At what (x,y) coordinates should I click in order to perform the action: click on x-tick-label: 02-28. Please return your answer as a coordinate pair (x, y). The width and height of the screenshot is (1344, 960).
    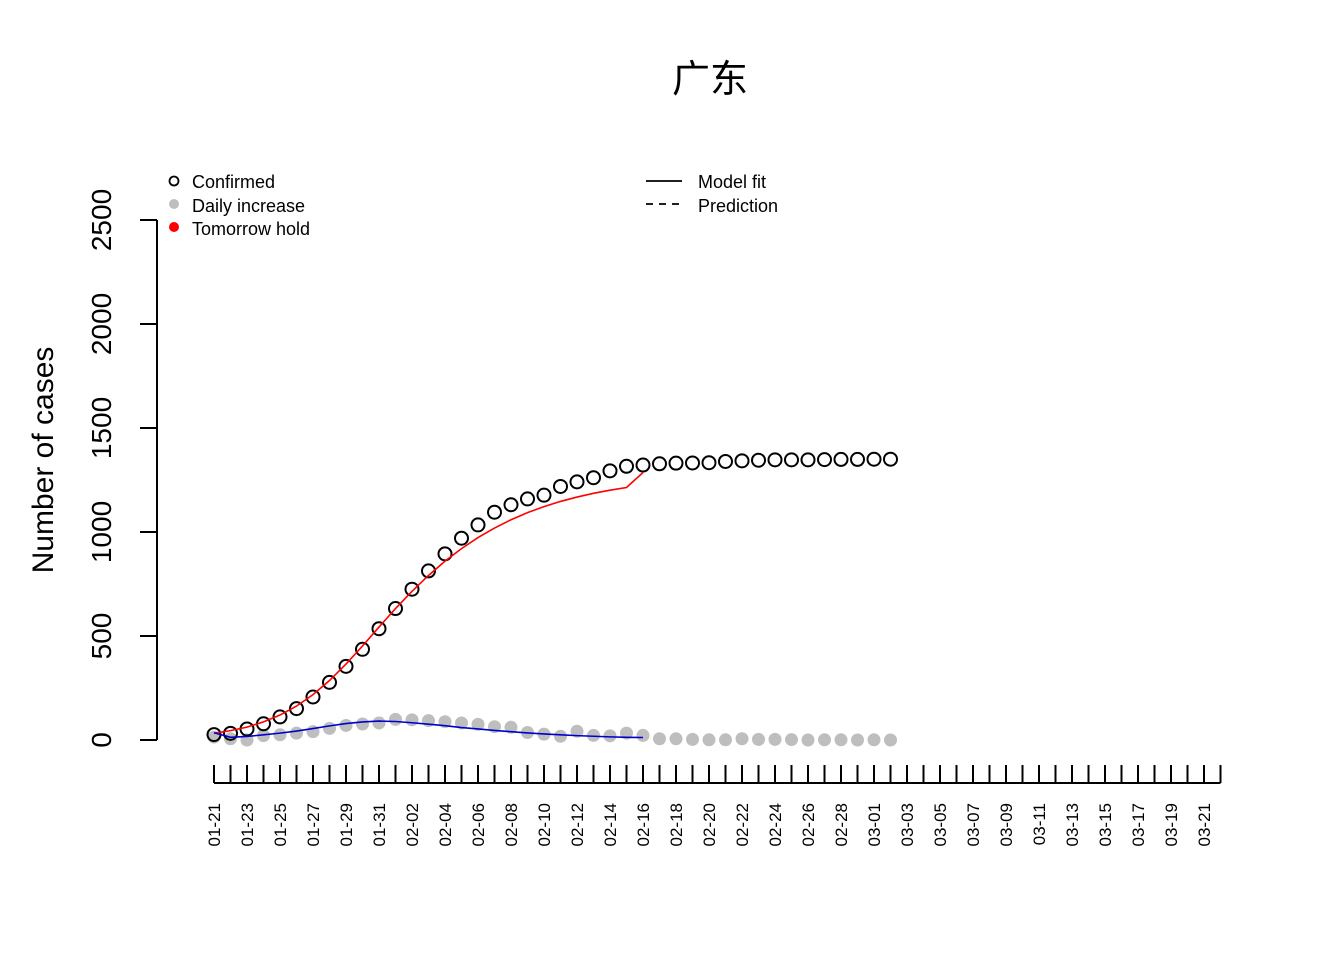
    Looking at the image, I should click on (841, 824).